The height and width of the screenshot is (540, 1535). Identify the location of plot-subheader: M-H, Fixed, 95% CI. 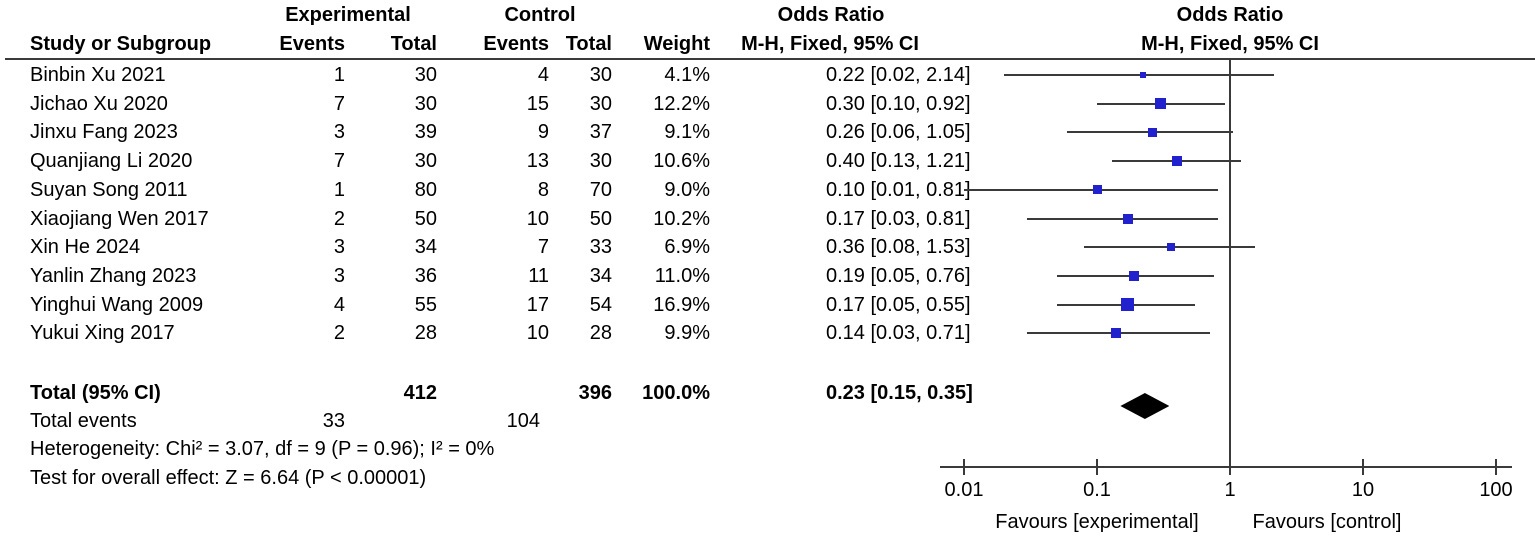
(1230, 44).